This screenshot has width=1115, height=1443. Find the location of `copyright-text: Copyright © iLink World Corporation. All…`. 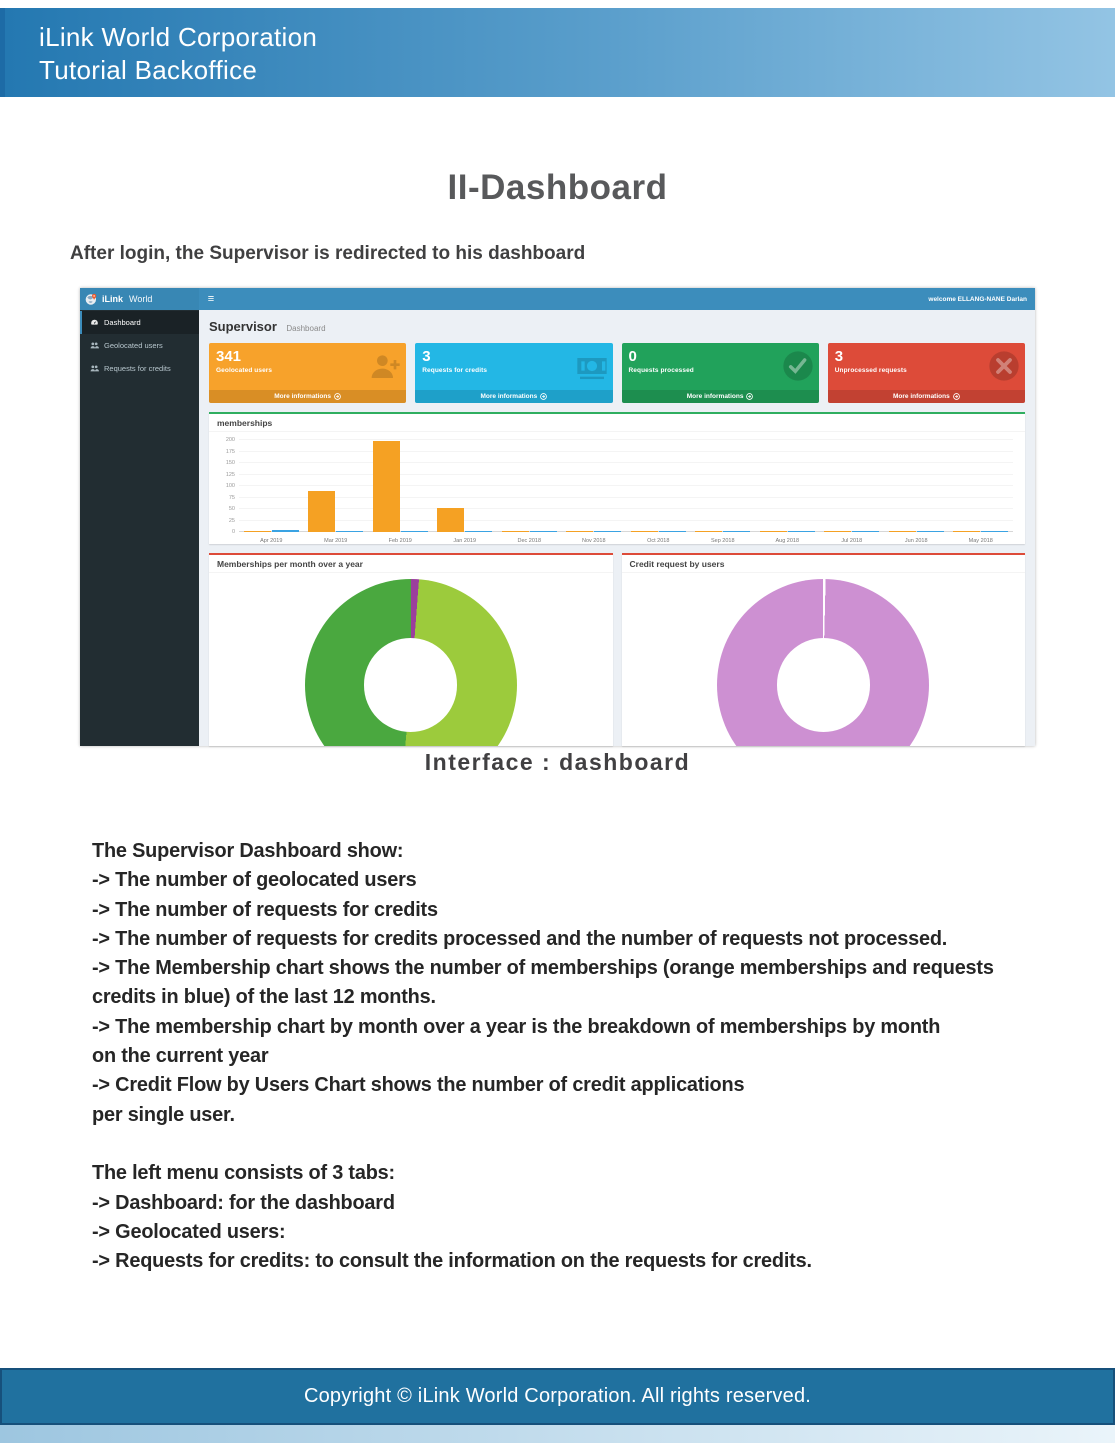

copyright-text: Copyright © iLink World Corporation. All… is located at coordinates (557, 1396).